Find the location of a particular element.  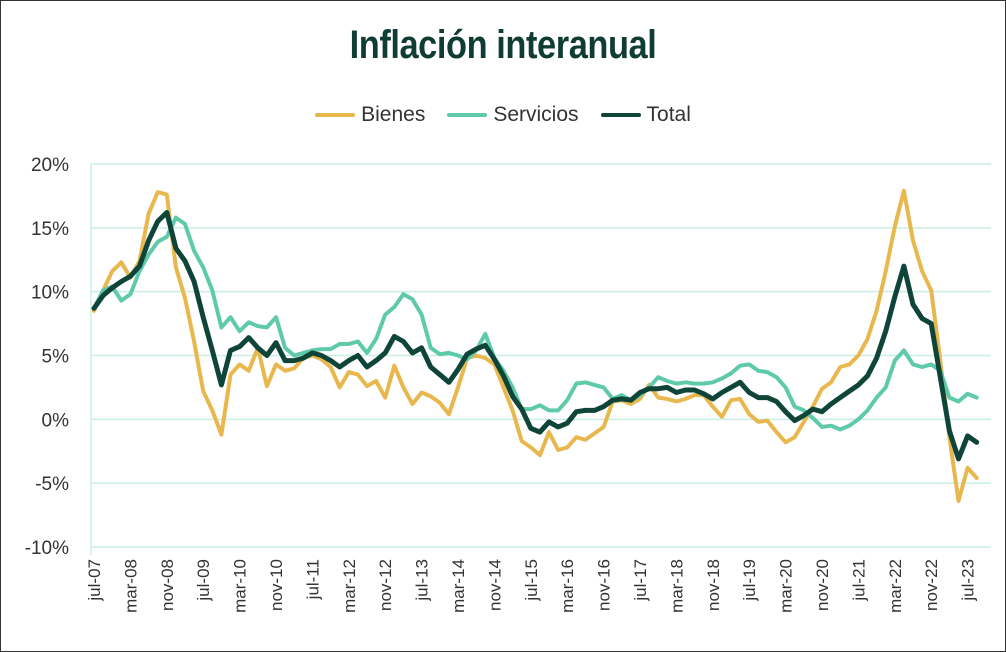

y-tick-label: 10% is located at coordinates (50, 293).